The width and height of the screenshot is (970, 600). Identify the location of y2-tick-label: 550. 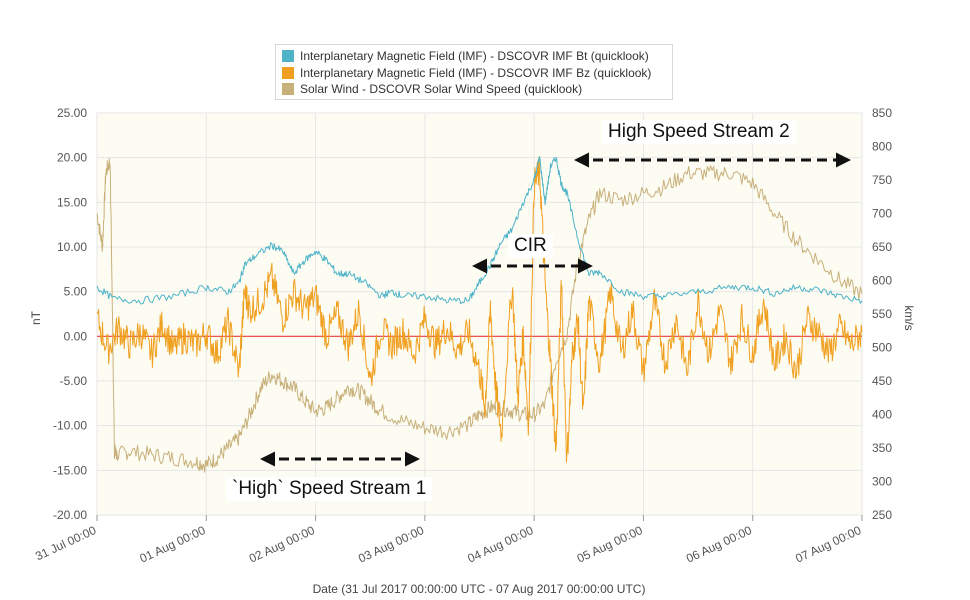
(882, 314).